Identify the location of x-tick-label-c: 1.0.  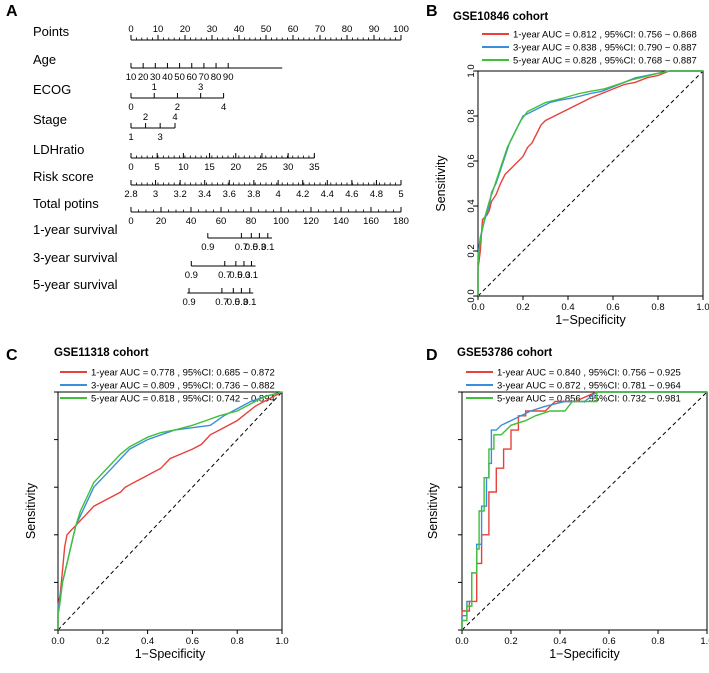
(281, 641).